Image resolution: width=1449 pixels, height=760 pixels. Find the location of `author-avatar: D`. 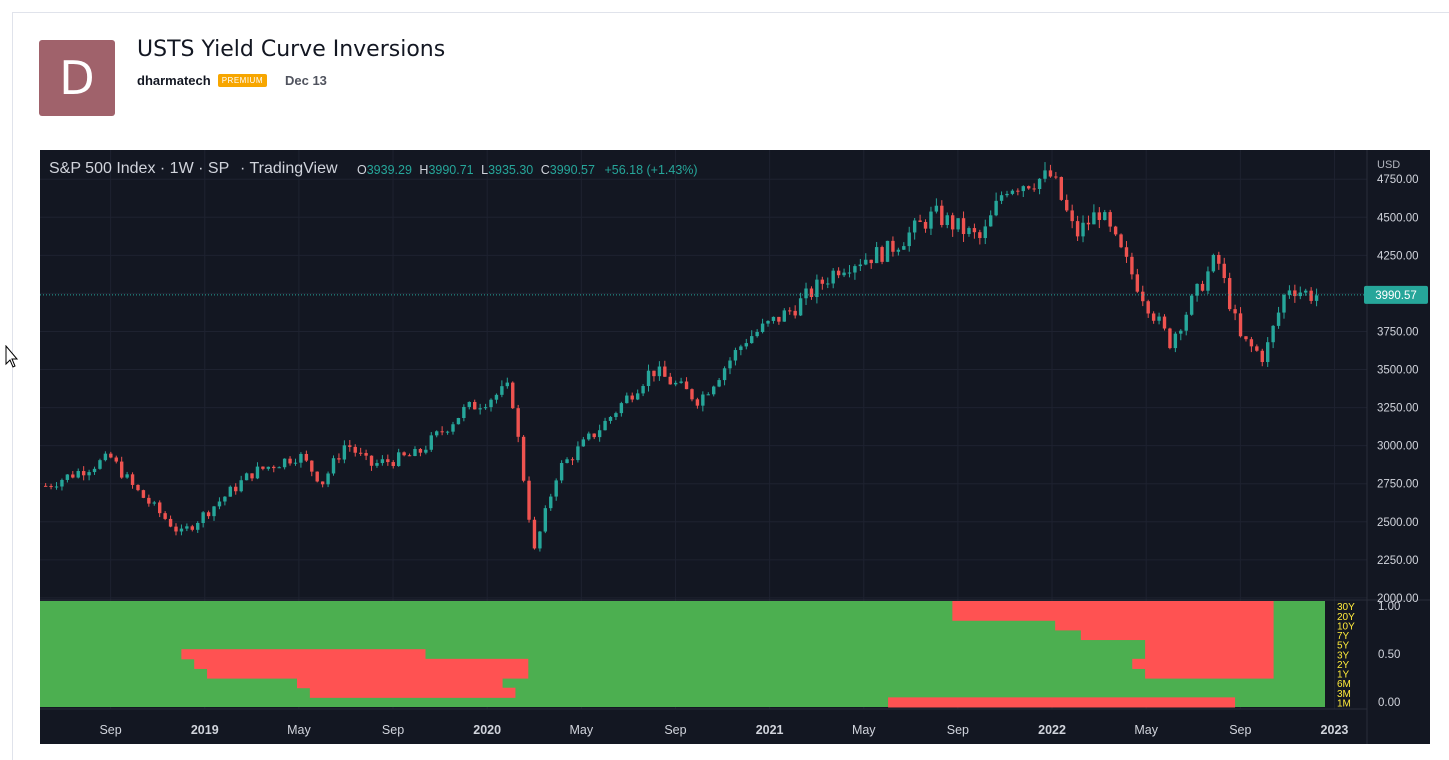

author-avatar: D is located at coordinates (77, 78).